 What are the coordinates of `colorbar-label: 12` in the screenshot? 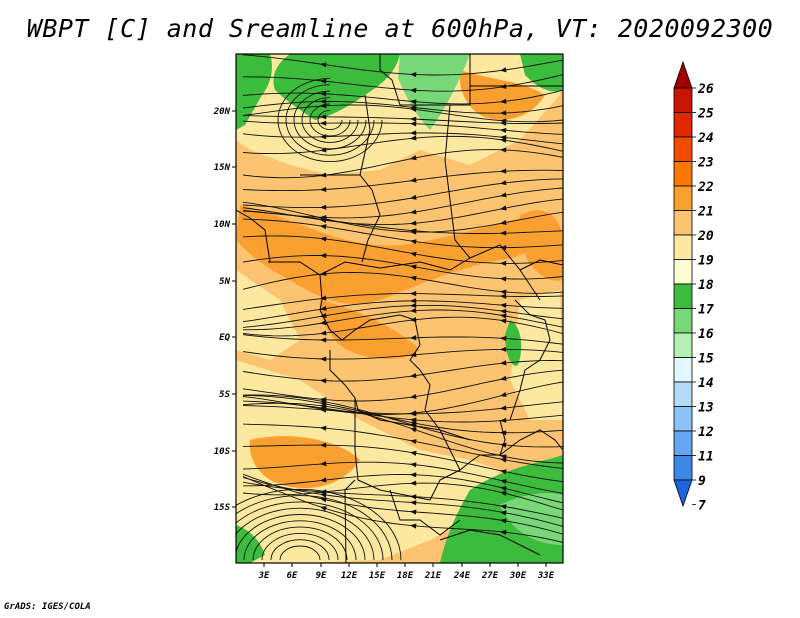 It's located at (706, 432).